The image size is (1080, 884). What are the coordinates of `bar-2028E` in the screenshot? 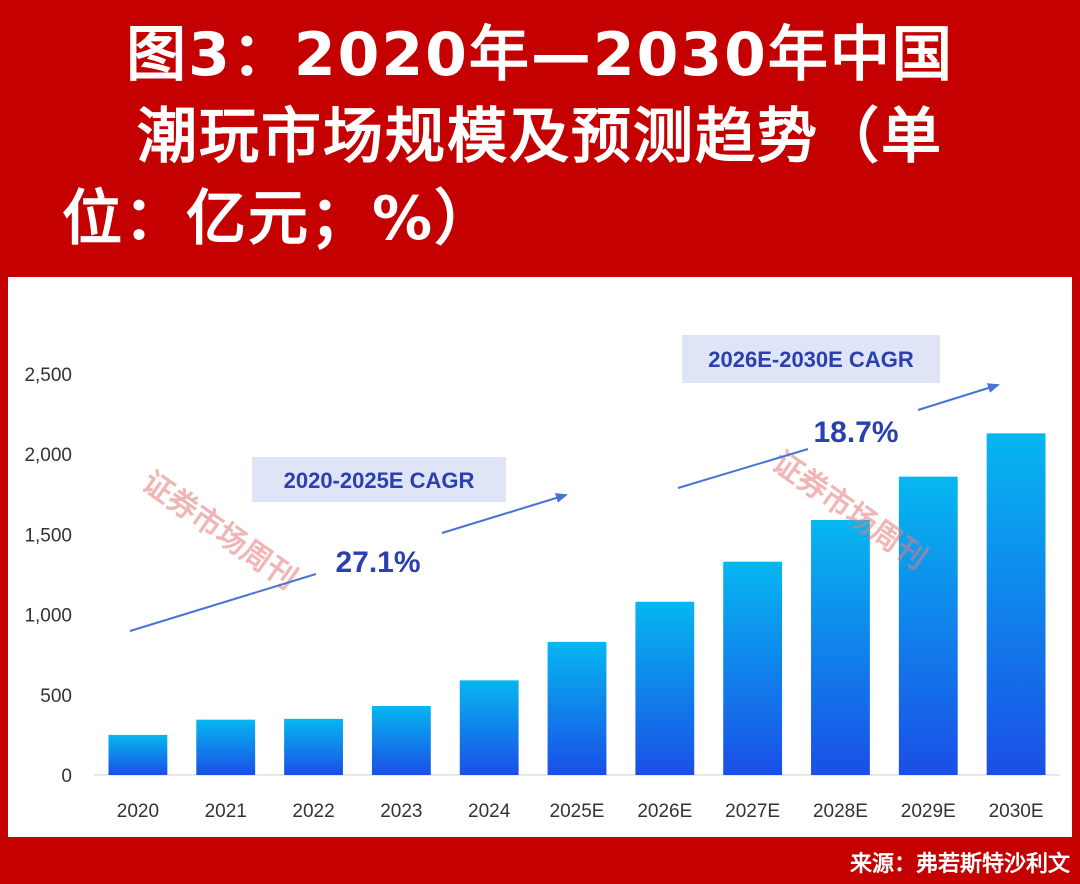 It's located at (840, 647).